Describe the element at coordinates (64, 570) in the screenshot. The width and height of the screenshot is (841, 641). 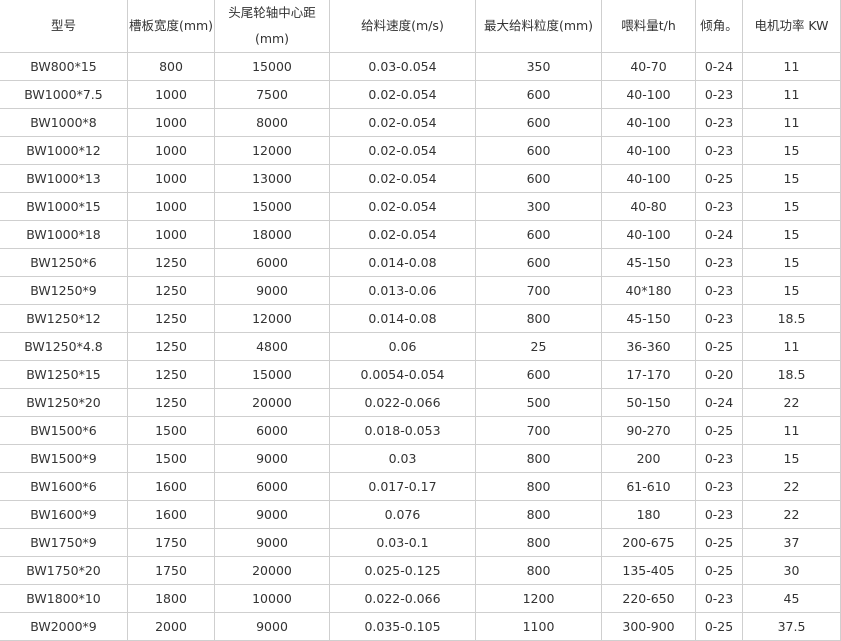
I see `cell-model: BW1750*20` at that location.